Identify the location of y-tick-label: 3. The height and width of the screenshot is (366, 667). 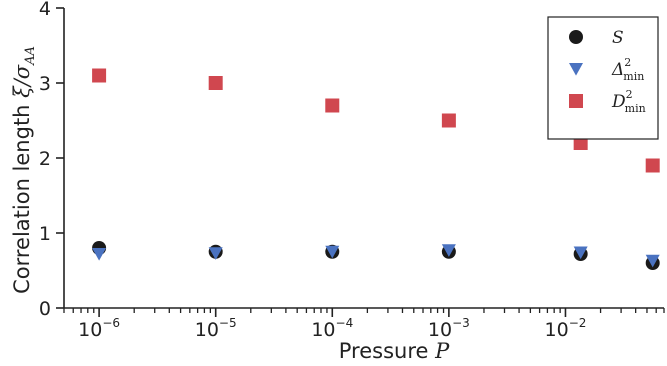
(45, 84).